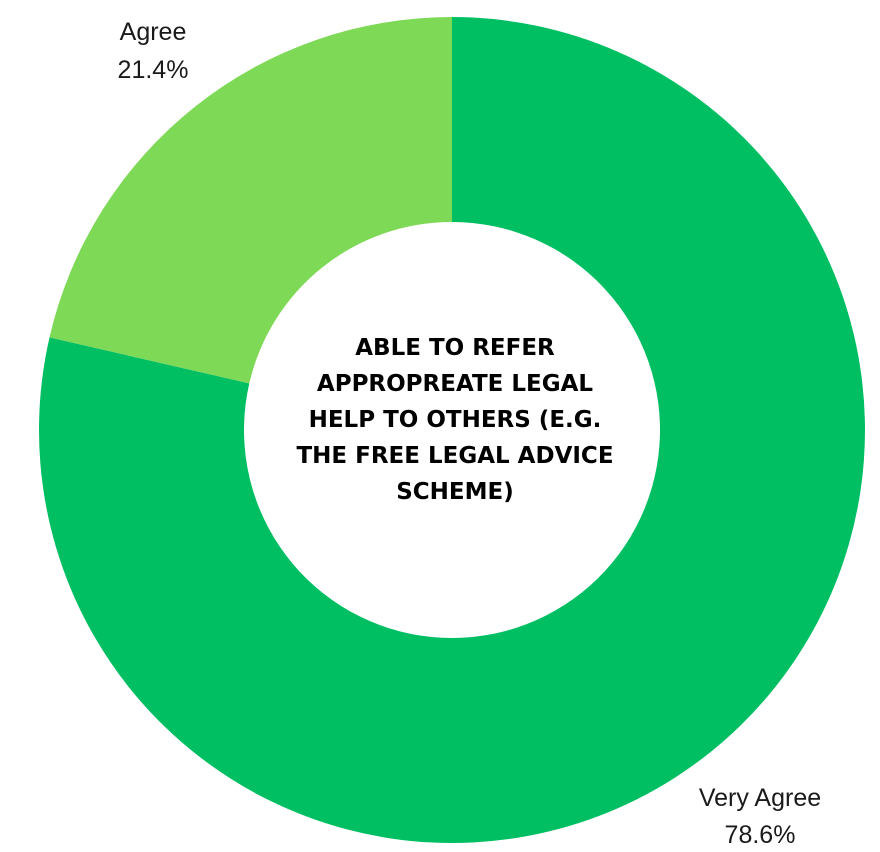 This screenshot has width=880, height=852. Describe the element at coordinates (153, 70) in the screenshot. I see `slice-value-label: 21.4%` at that location.